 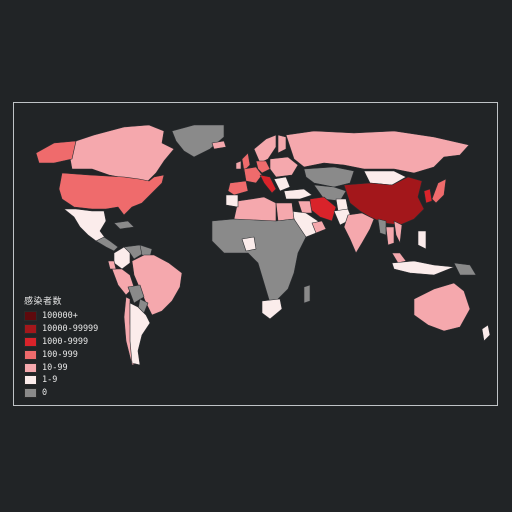 What do you see at coordinates (398, 232) in the screenshot?
I see `country-vietnam: Vietnam` at bounding box center [398, 232].